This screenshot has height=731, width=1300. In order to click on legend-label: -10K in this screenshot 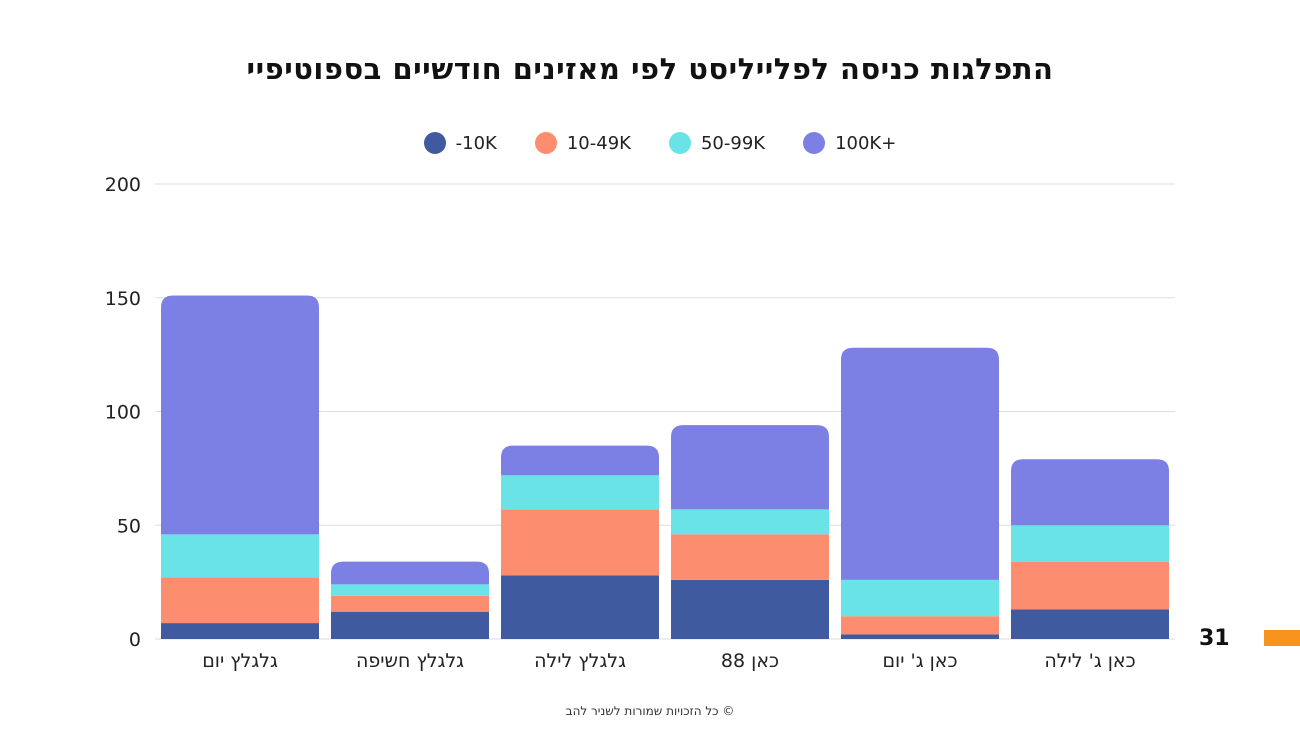, I will do `click(476, 143)`.